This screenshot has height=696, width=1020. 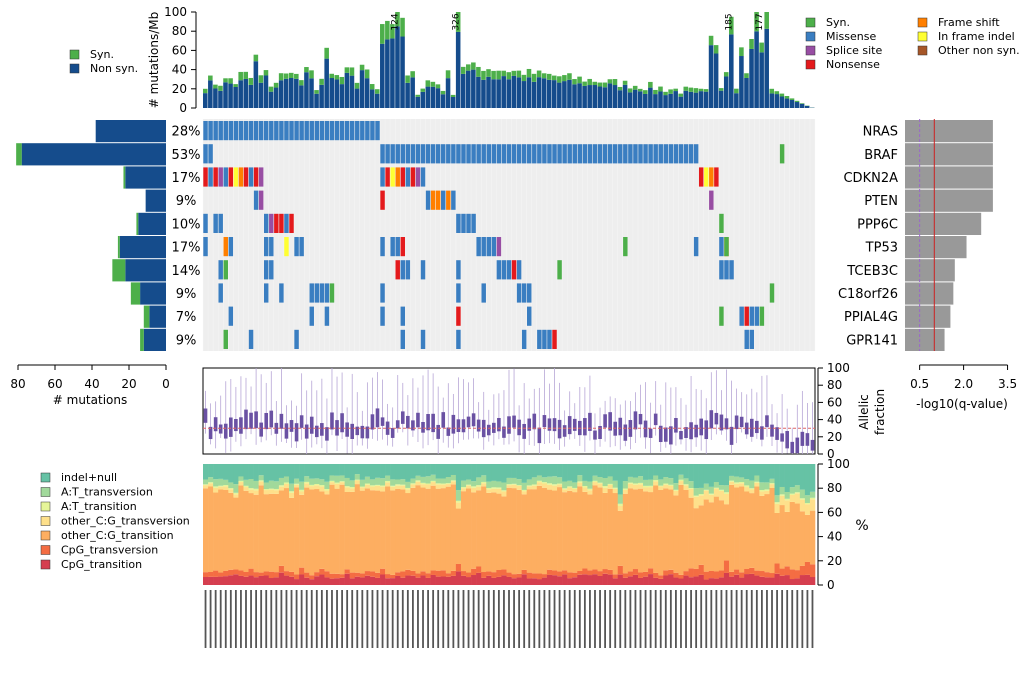 What do you see at coordinates (881, 155) in the screenshot?
I see `gene-name: BRAF` at bounding box center [881, 155].